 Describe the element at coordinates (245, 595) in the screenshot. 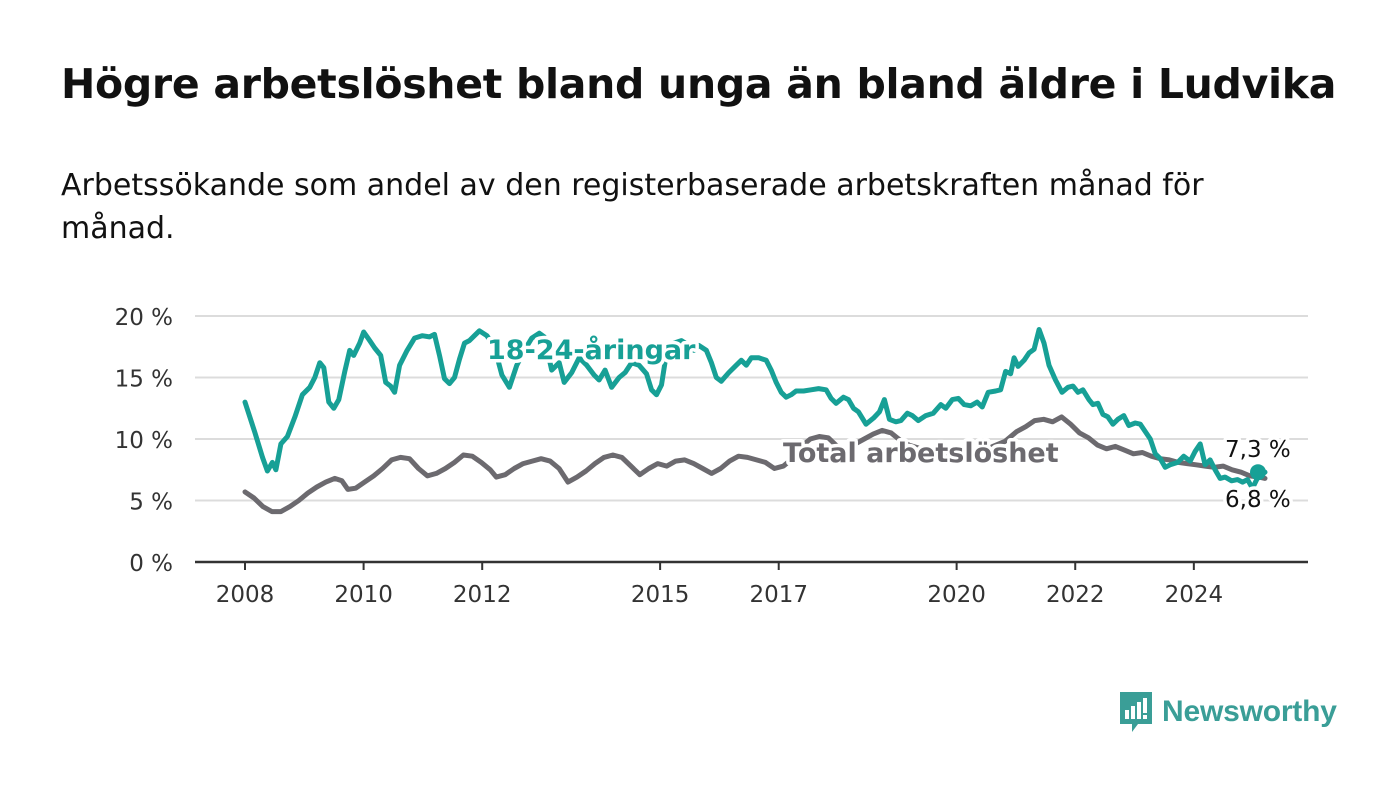

I see `x-tick-label: 2008` at that location.